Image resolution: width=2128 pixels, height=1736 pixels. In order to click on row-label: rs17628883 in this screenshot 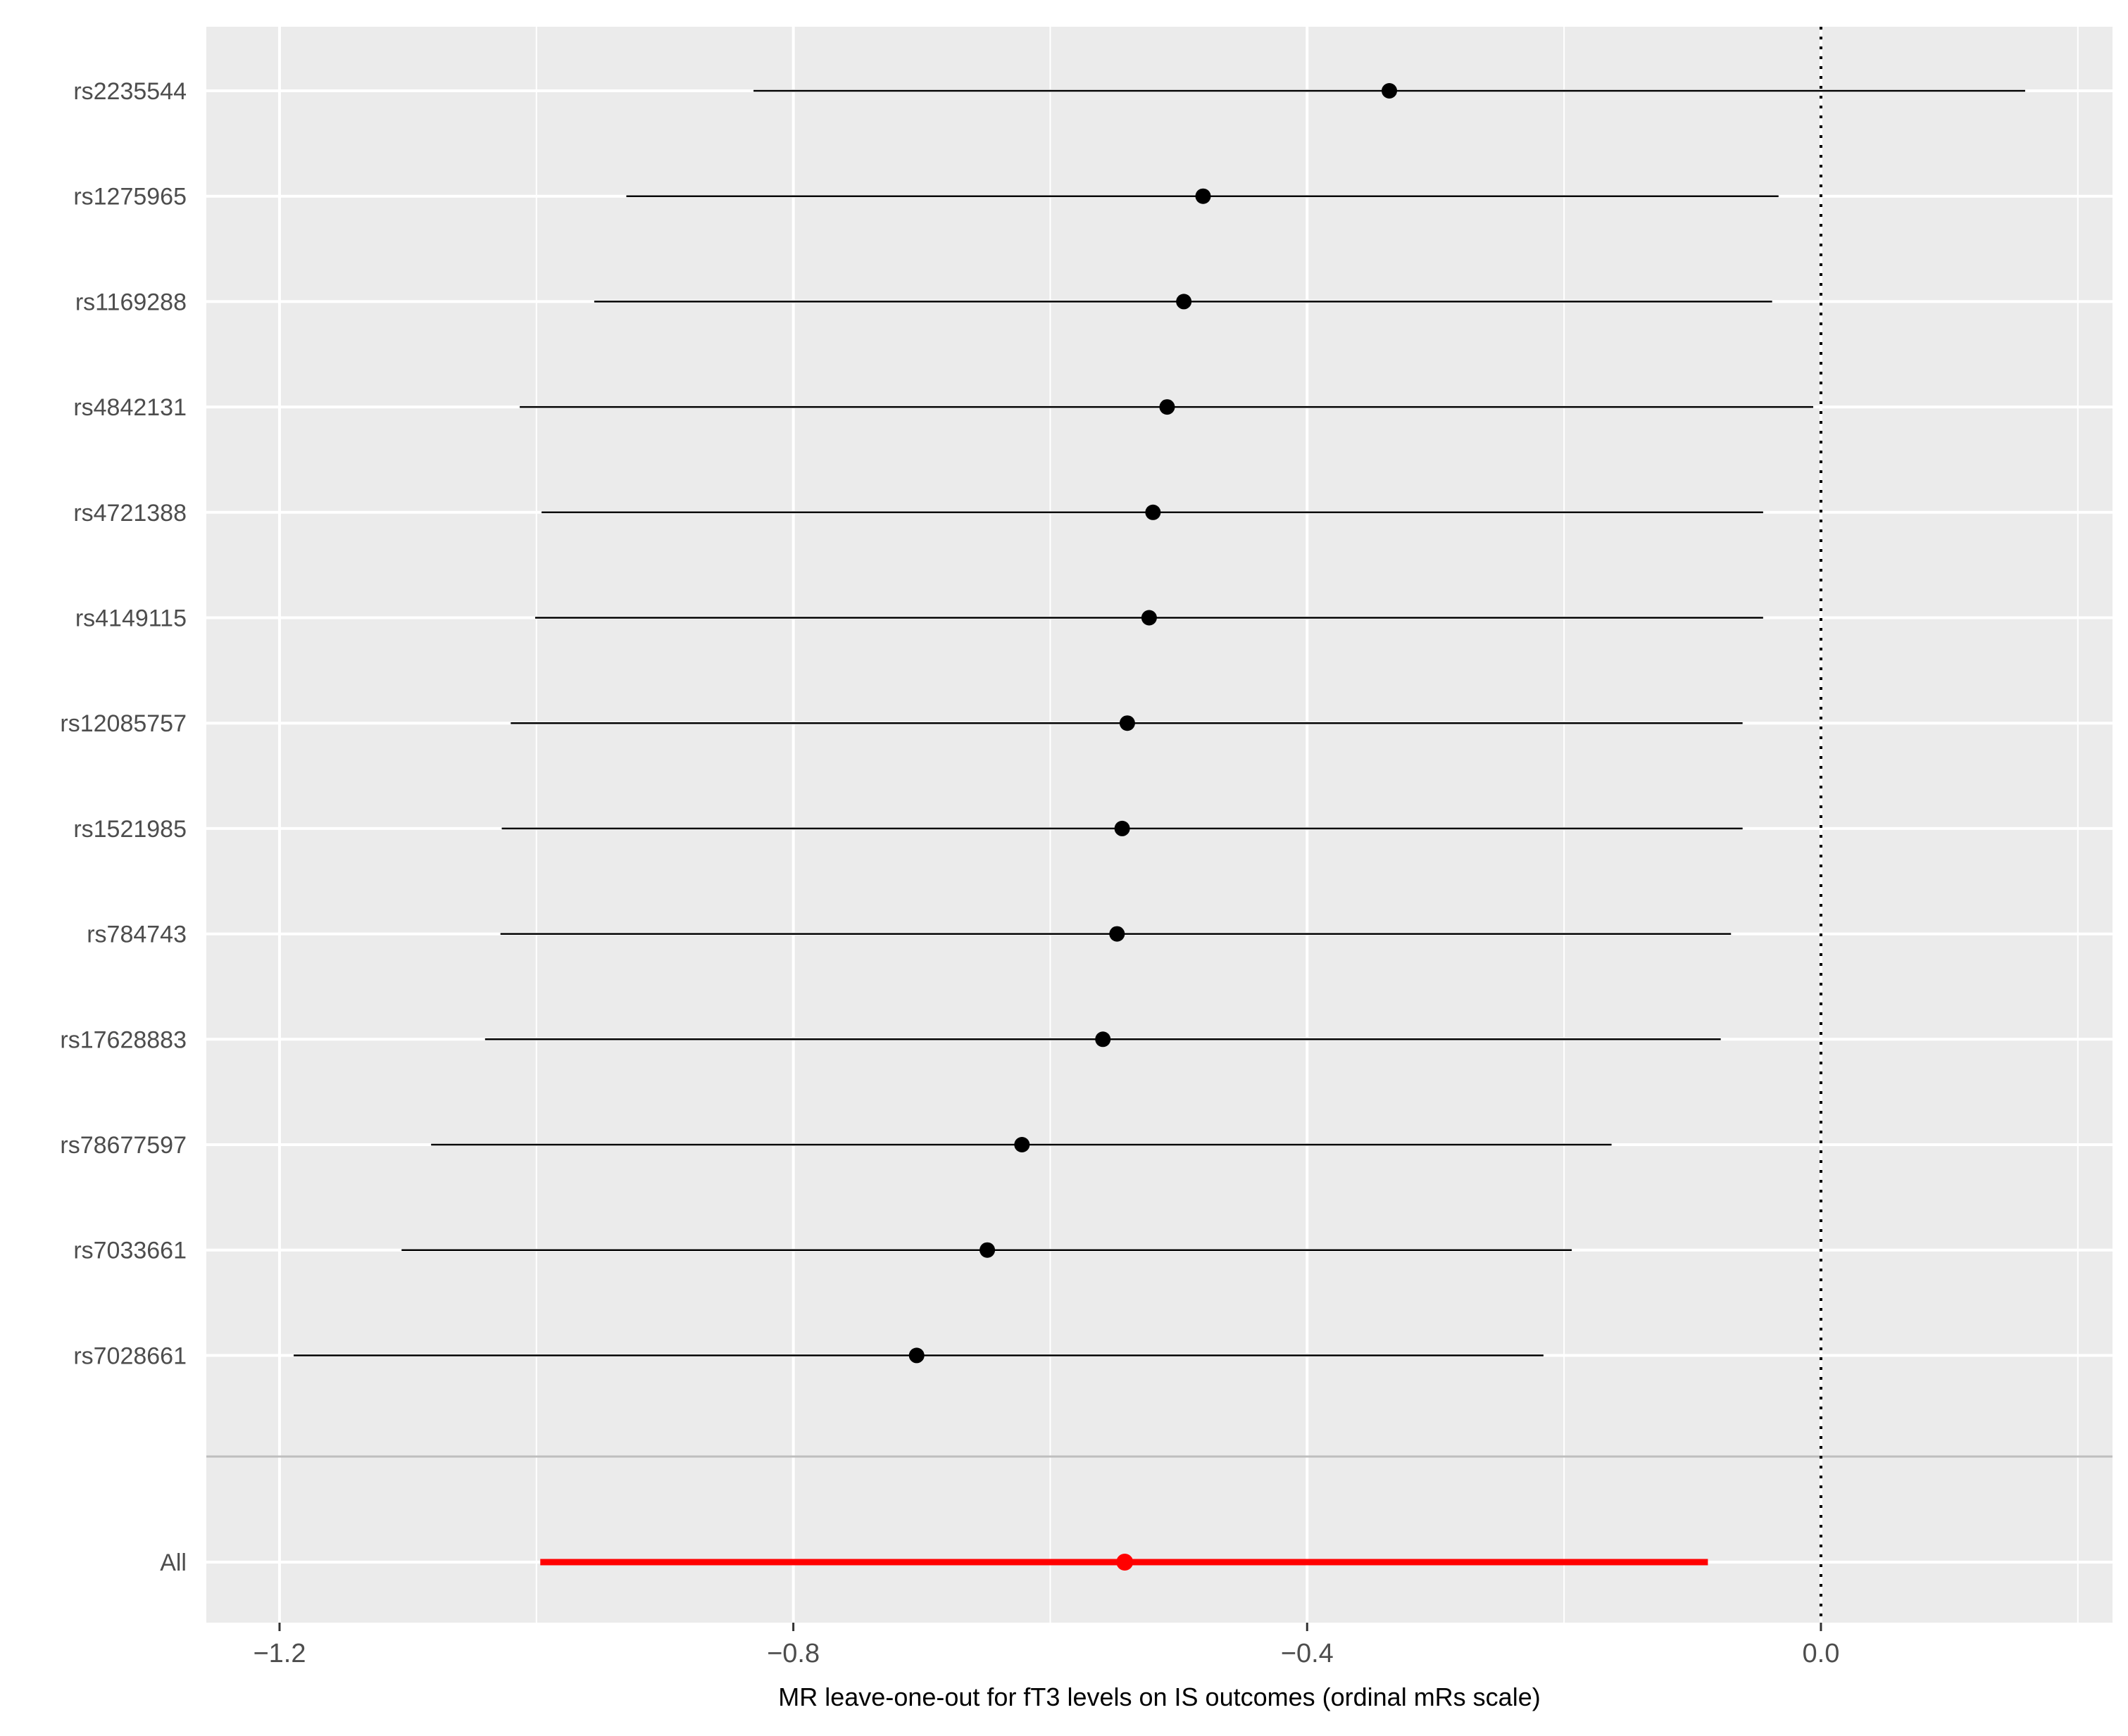, I will do `click(123, 1039)`.